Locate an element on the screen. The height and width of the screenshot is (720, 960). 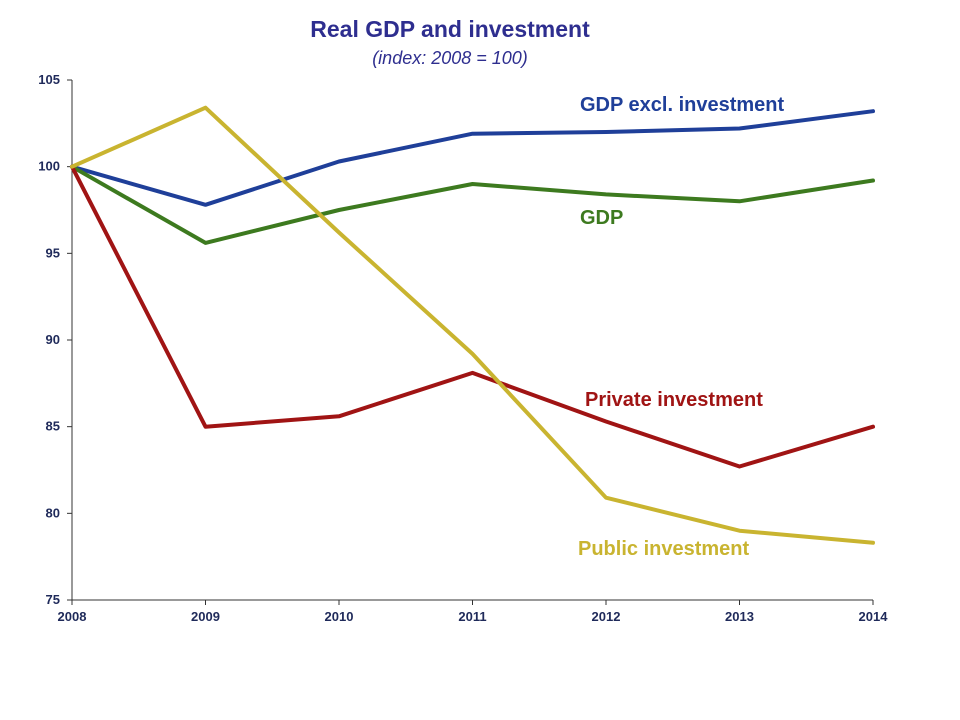
y-tick-label: 105 is located at coordinates (49, 79).